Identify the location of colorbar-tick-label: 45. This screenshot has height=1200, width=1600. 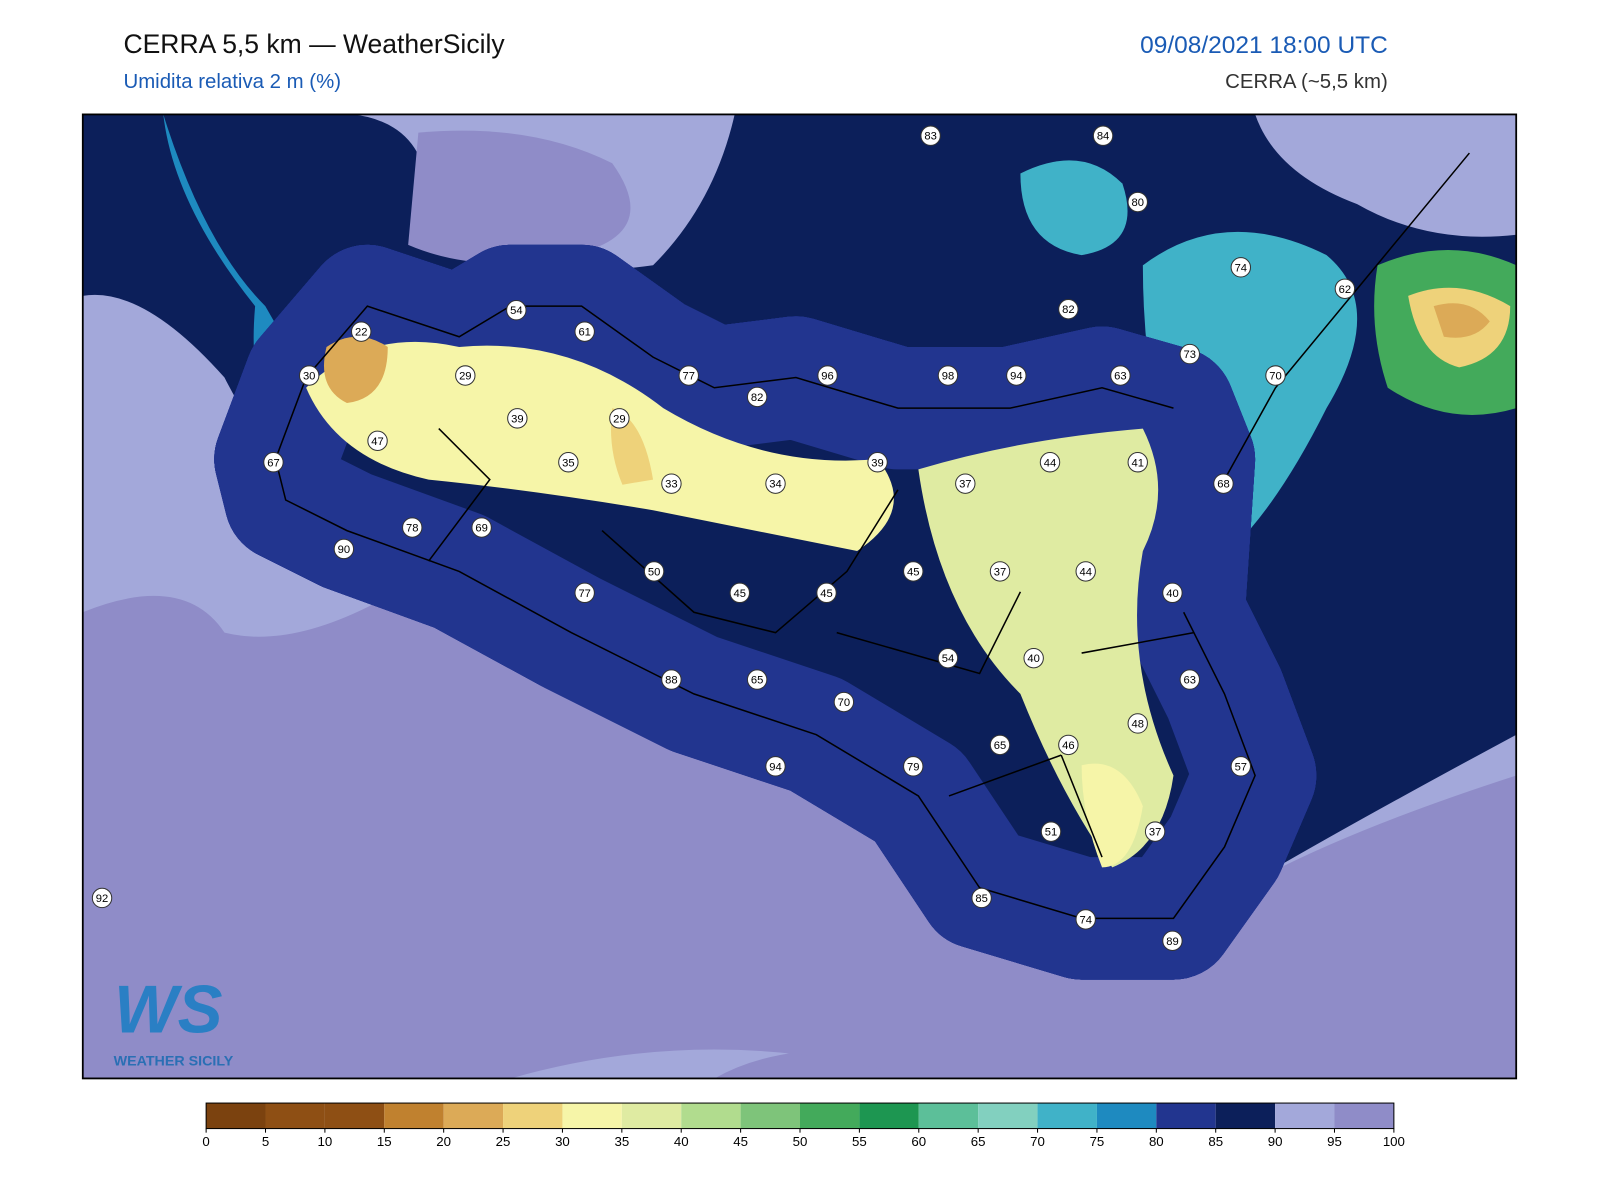
(740, 1141).